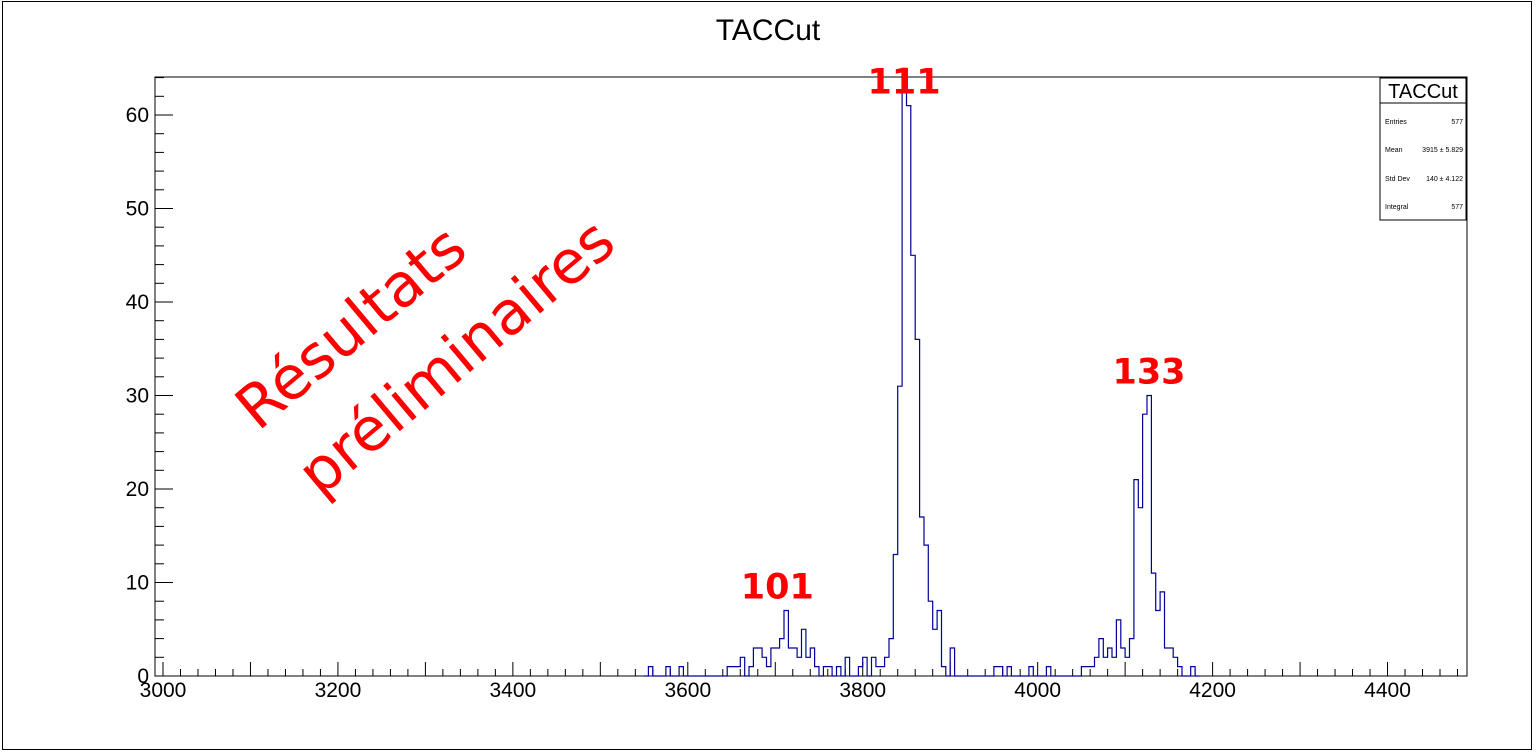 The image size is (1536, 753). I want to click on x-tick-label: 3400, so click(513, 690).